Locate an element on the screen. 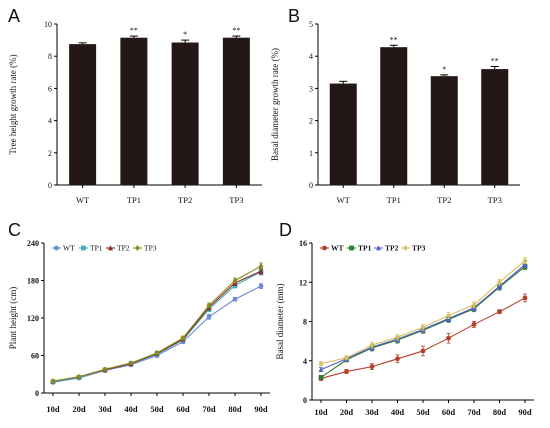 The height and width of the screenshot is (428, 550). series-line-TP2 is located at coordinates (157, 326).